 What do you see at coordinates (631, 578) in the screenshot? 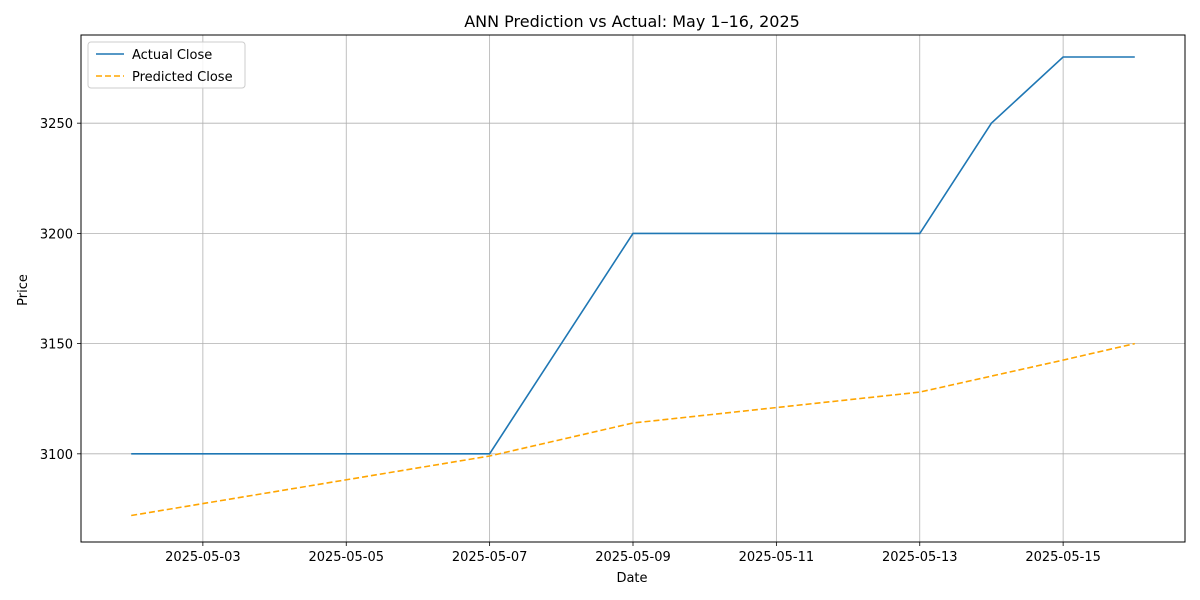
I see `x-axis-label: Date` at bounding box center [631, 578].